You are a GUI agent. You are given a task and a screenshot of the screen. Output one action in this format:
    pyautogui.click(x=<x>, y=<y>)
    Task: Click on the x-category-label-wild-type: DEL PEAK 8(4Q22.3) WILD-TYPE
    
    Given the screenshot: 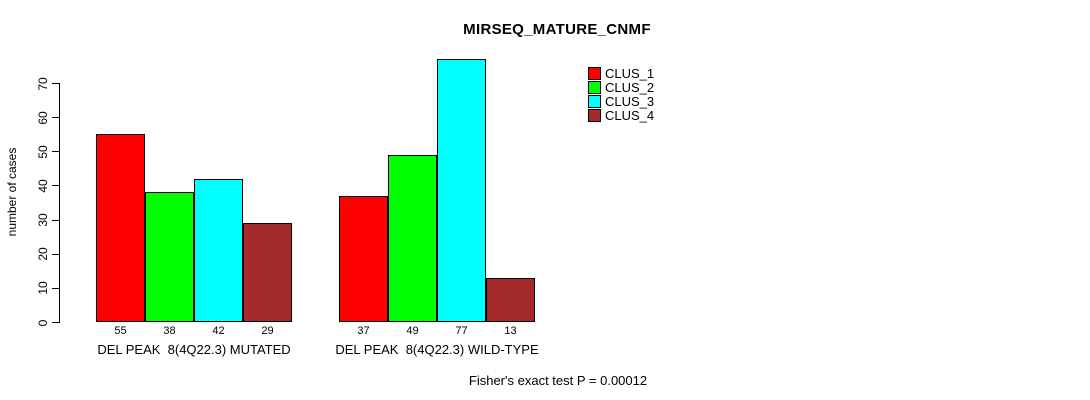 What is the action you would take?
    pyautogui.click(x=437, y=349)
    